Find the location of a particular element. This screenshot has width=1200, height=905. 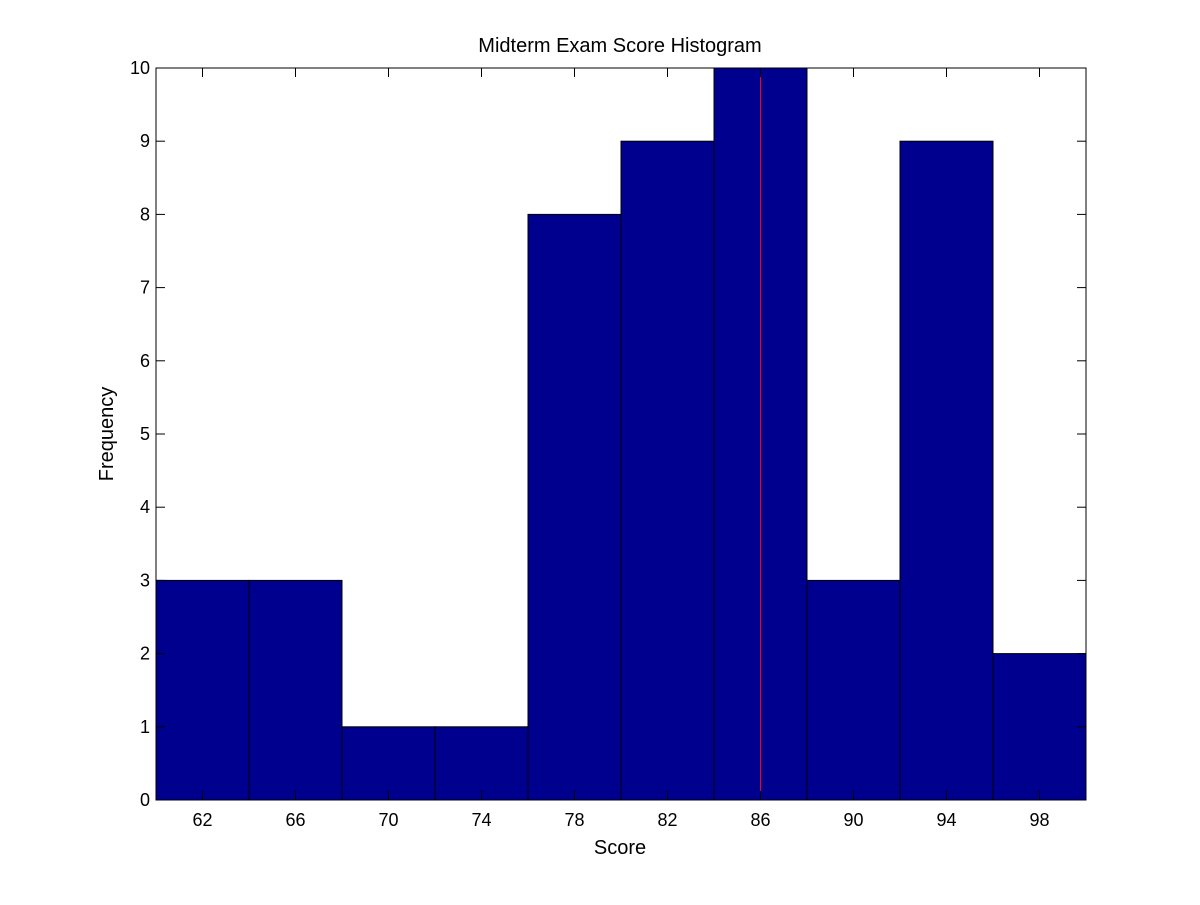

y-tick-label-9: 9 is located at coordinates (145, 141).